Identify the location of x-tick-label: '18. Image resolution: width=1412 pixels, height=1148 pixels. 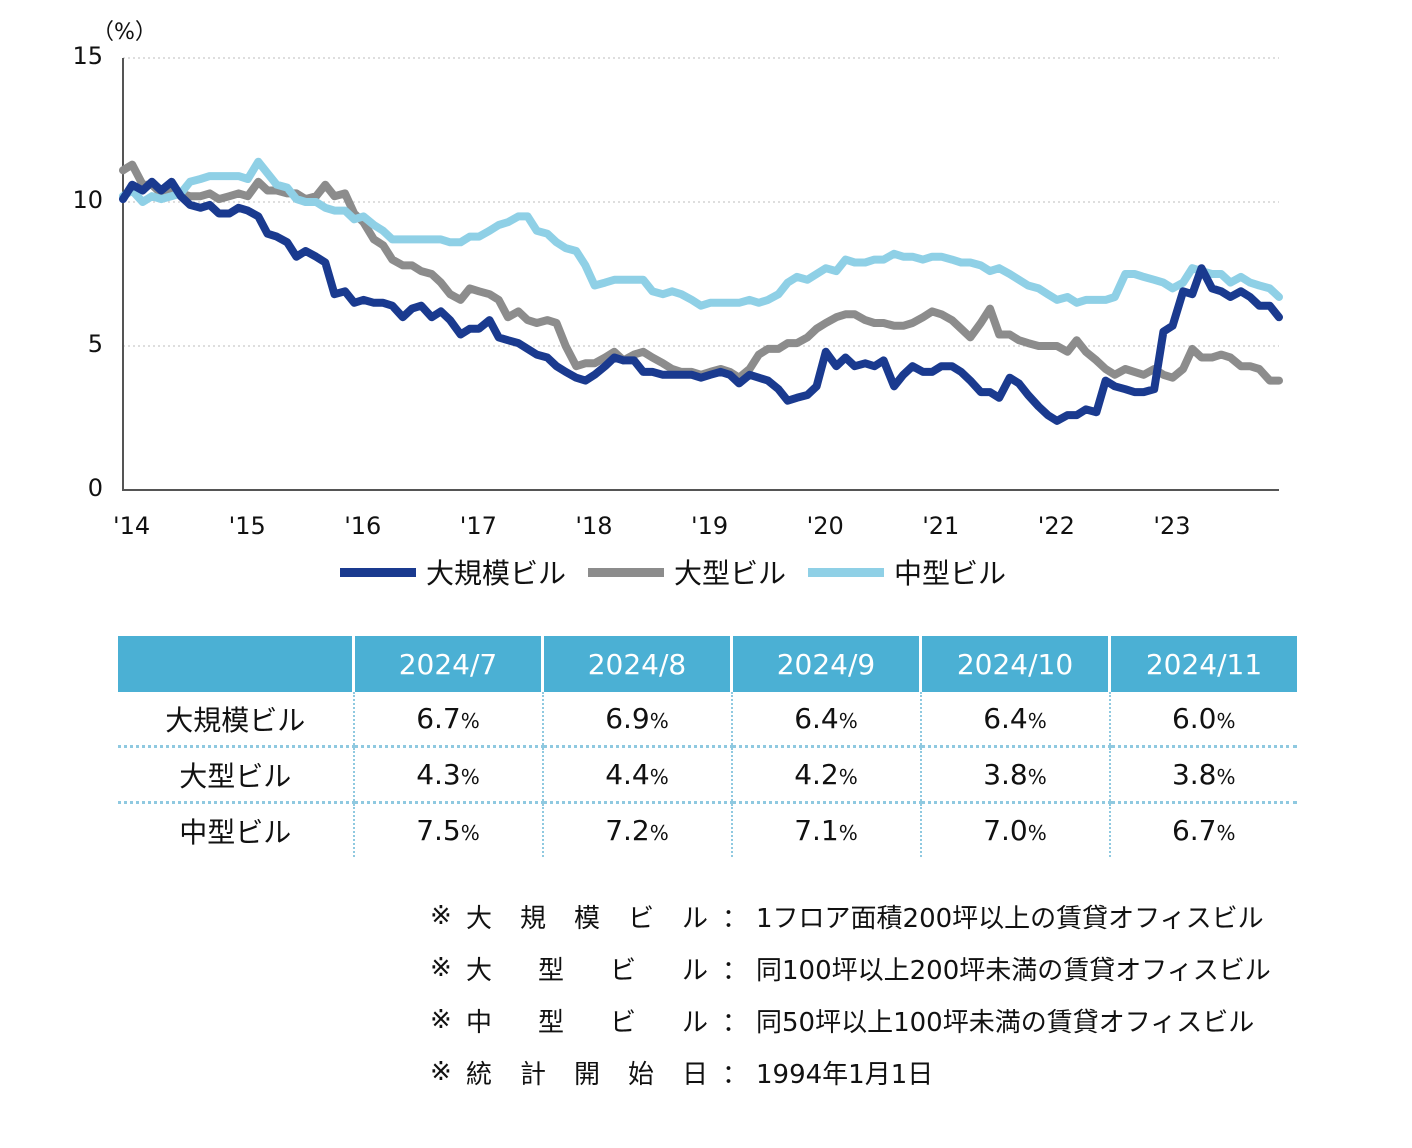
(594, 526).